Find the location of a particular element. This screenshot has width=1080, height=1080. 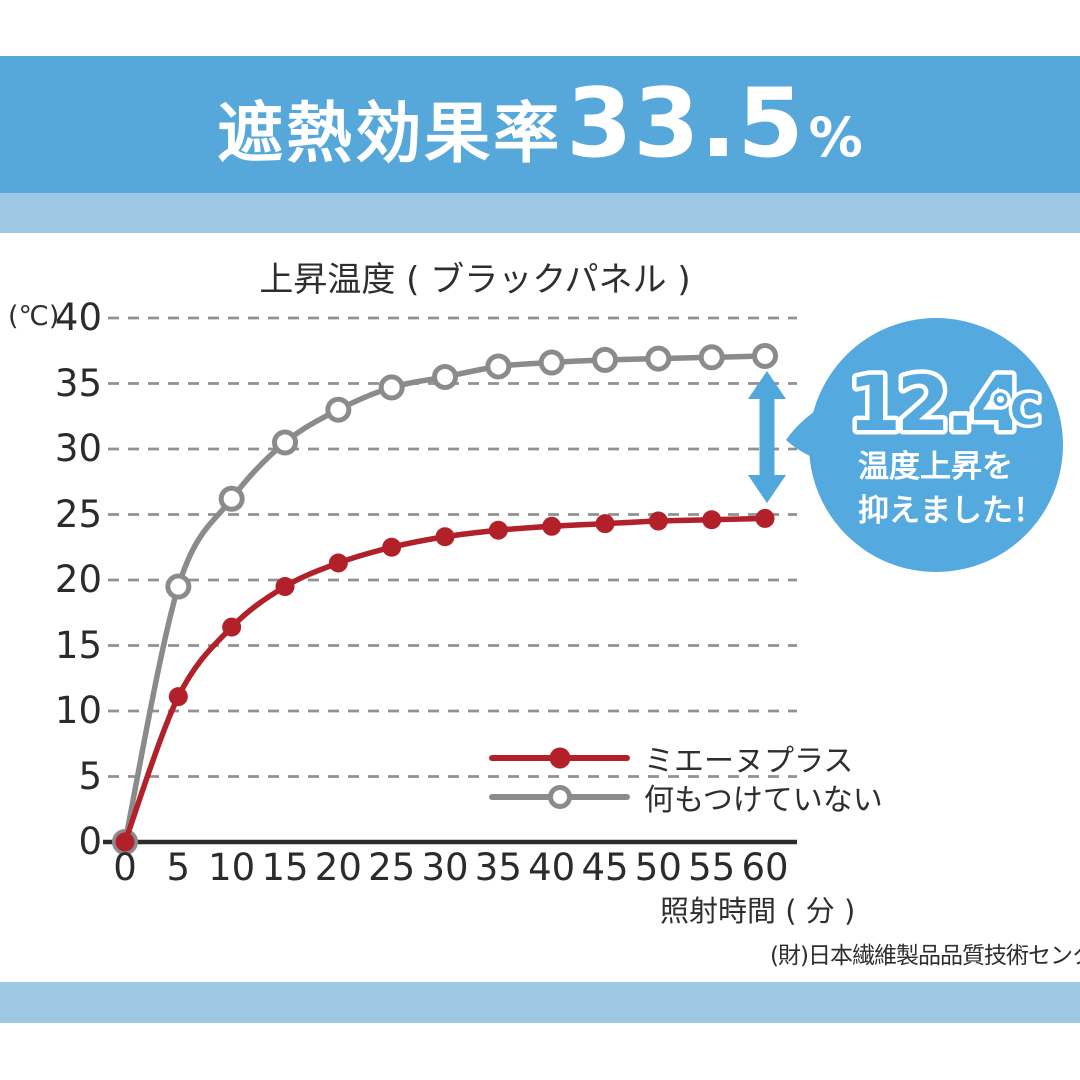

page-title-value: 33.5 is located at coordinates (685, 124).